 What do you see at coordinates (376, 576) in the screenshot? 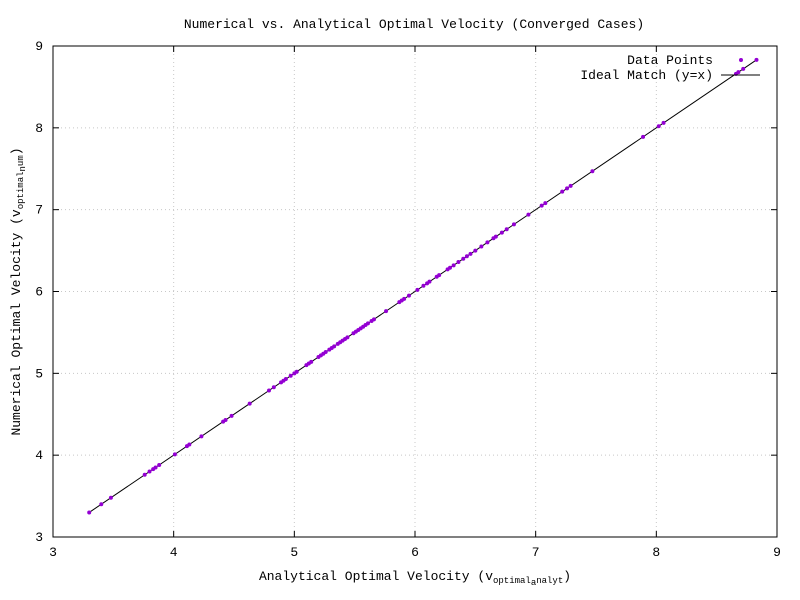
I see `x-axis-label-part: Analytical Optimal Velocity (v` at bounding box center [376, 576].